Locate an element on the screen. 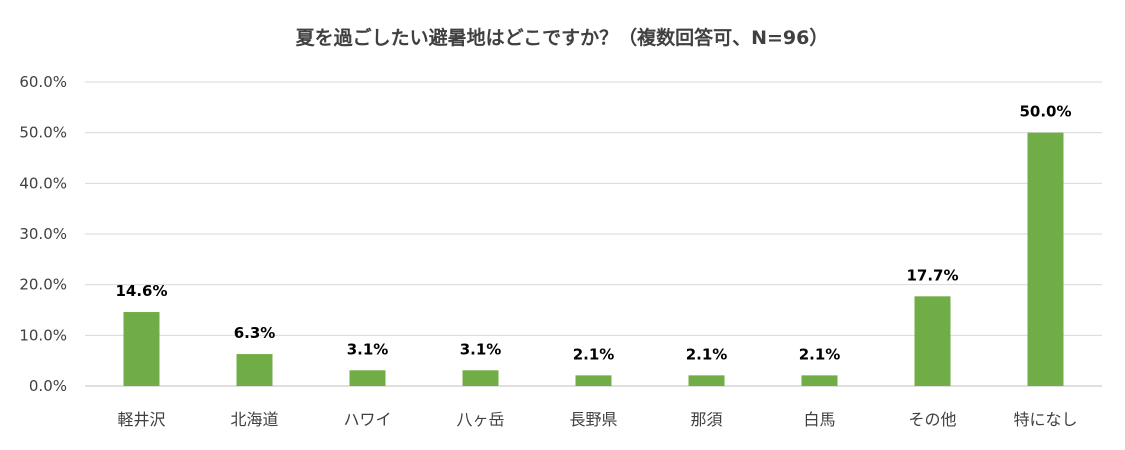 Image resolution: width=1125 pixels, height=450 pixels. x-tick-label: 長野県 is located at coordinates (593, 419).